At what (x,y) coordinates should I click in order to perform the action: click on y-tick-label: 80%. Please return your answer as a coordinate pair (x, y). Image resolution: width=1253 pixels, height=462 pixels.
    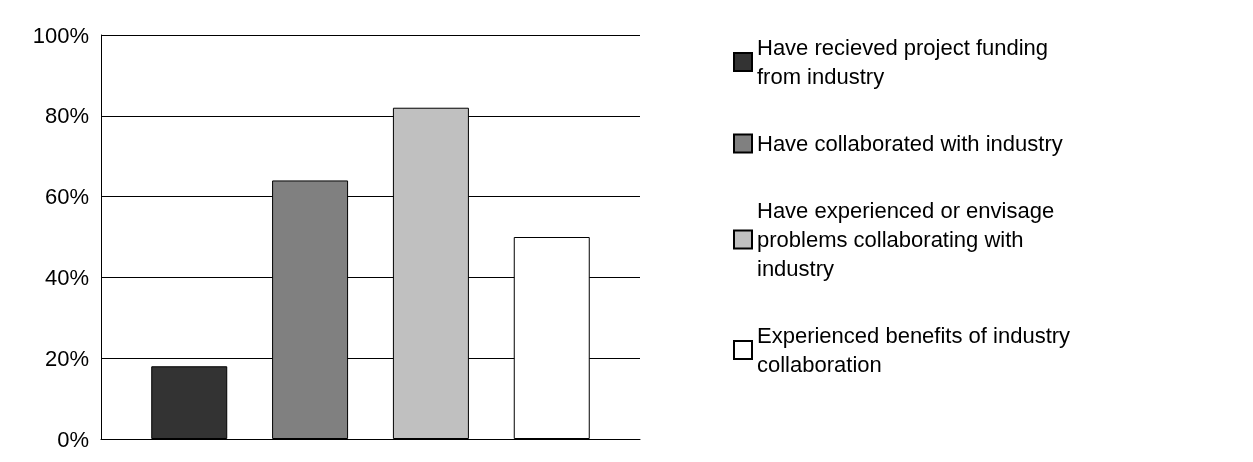
    Looking at the image, I should click on (66, 116).